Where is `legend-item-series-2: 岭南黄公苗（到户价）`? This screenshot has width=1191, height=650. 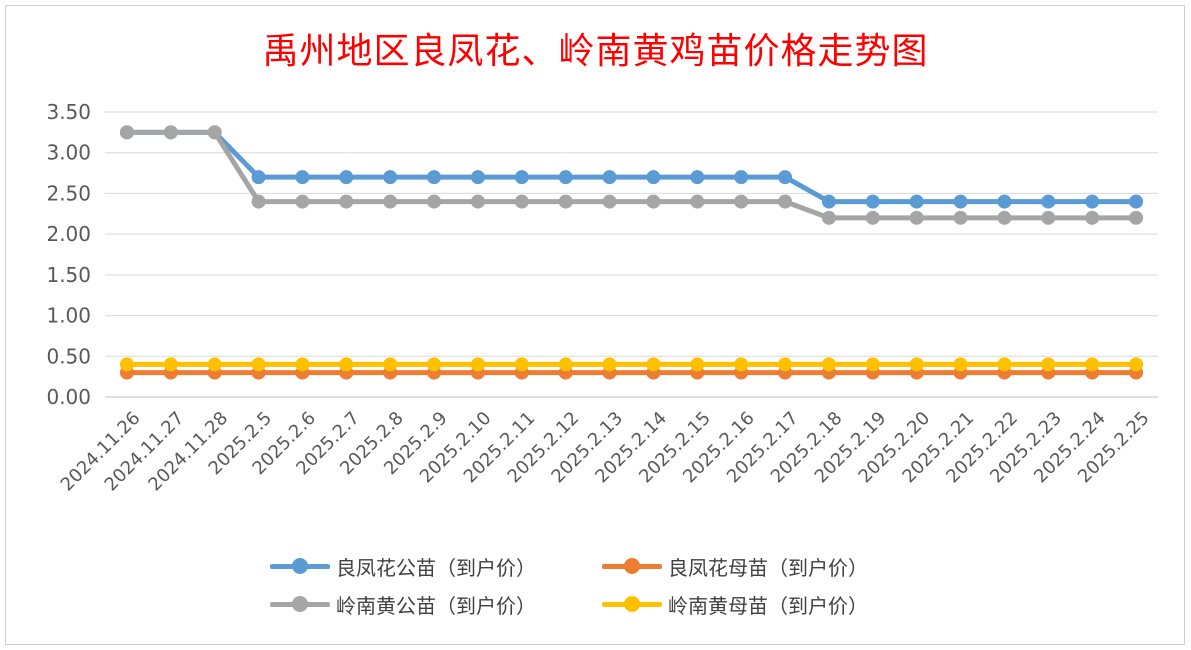 legend-item-series-2: 岭南黄公苗（到户价） is located at coordinates (403, 604).